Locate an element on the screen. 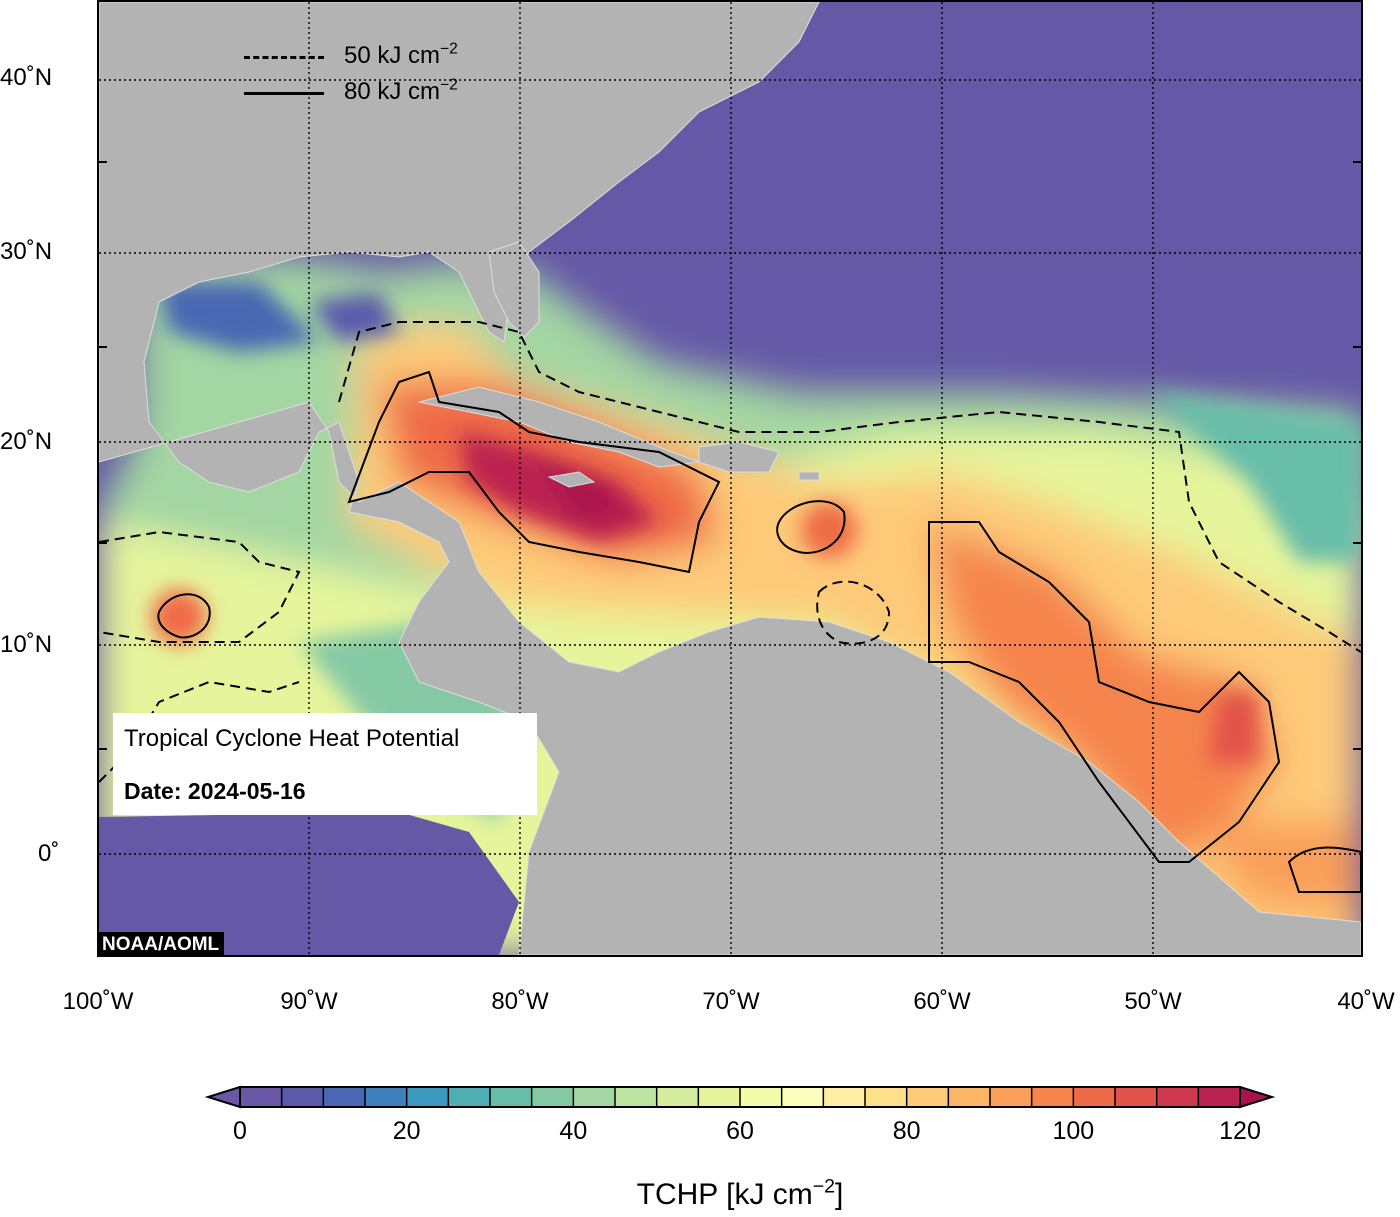 Image resolution: width=1400 pixels, height=1217 pixels. credit-badge: NOAA/AOML is located at coordinates (161, 944).